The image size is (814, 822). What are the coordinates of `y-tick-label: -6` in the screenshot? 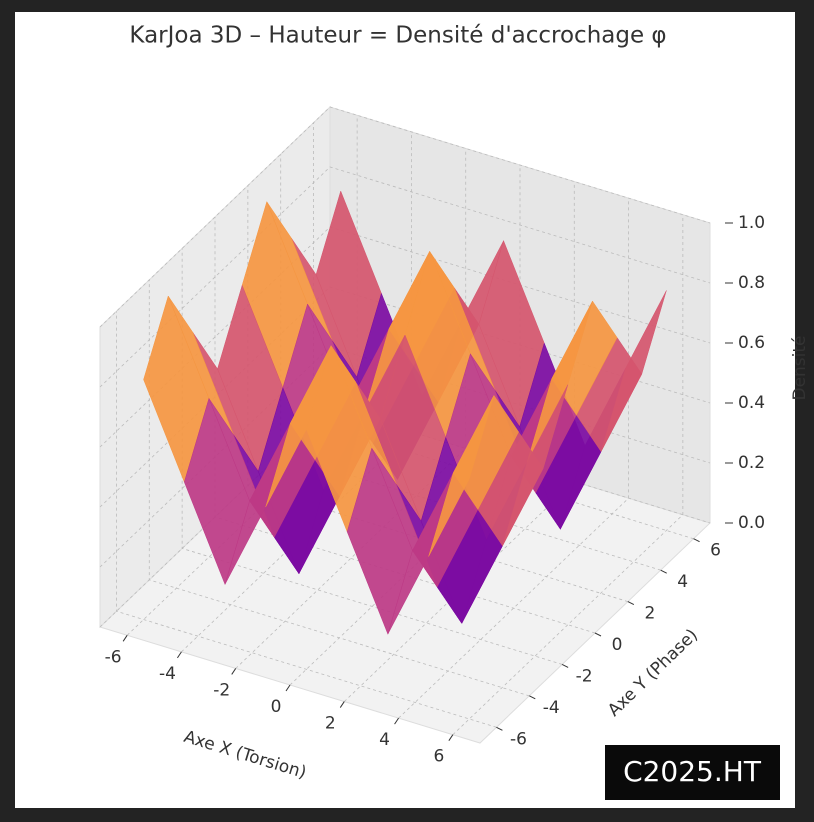 It's located at (518, 739).